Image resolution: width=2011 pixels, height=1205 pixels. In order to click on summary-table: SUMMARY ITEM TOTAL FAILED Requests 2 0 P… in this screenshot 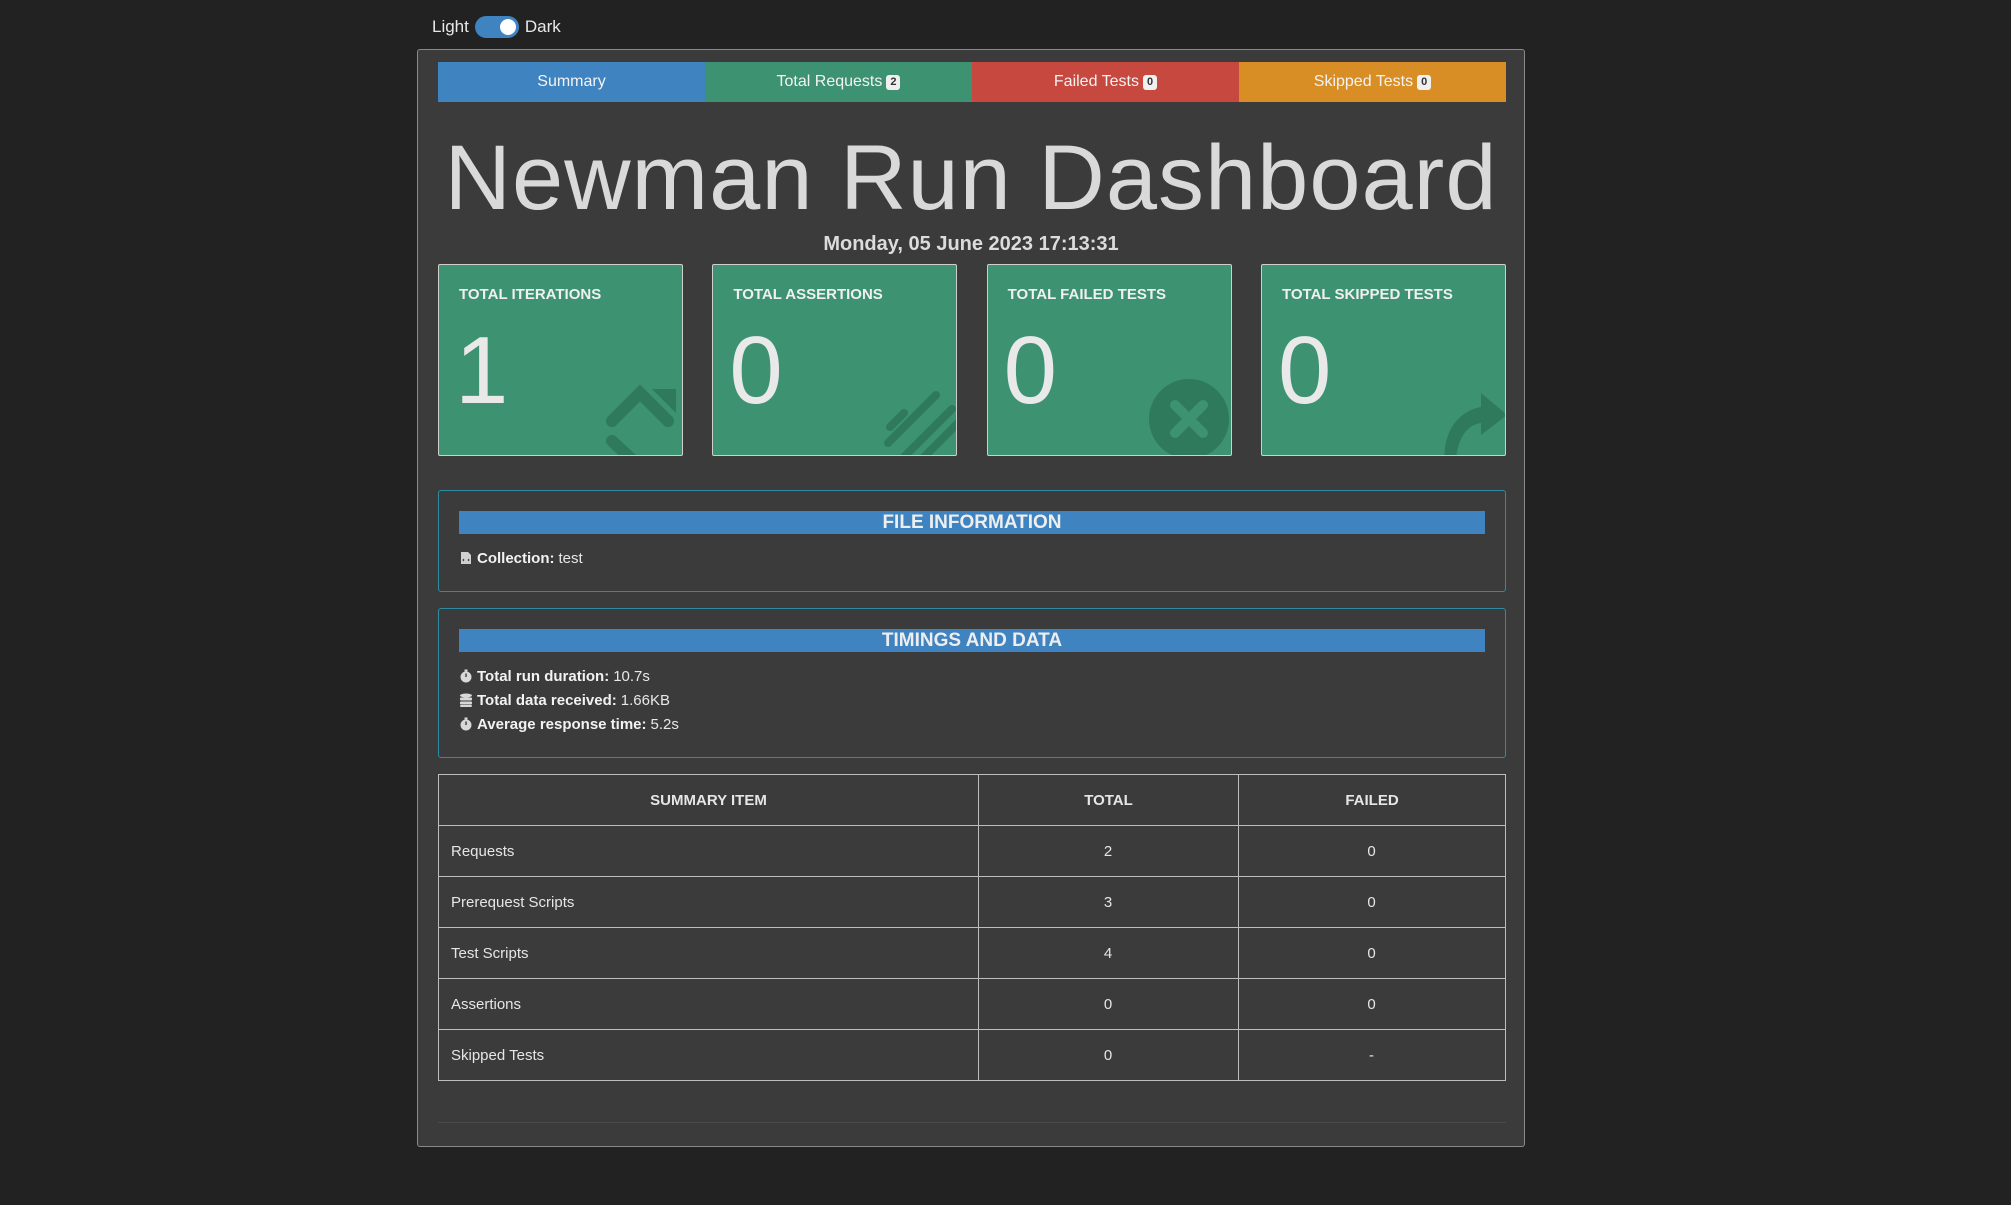, I will do `click(972, 927)`.